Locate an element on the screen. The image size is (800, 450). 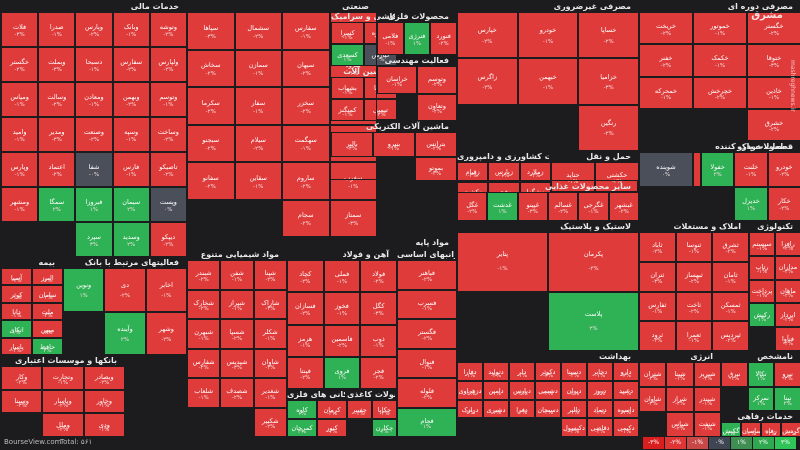
stock-tile: وبانک -۱% is located at coordinates (131, 29).